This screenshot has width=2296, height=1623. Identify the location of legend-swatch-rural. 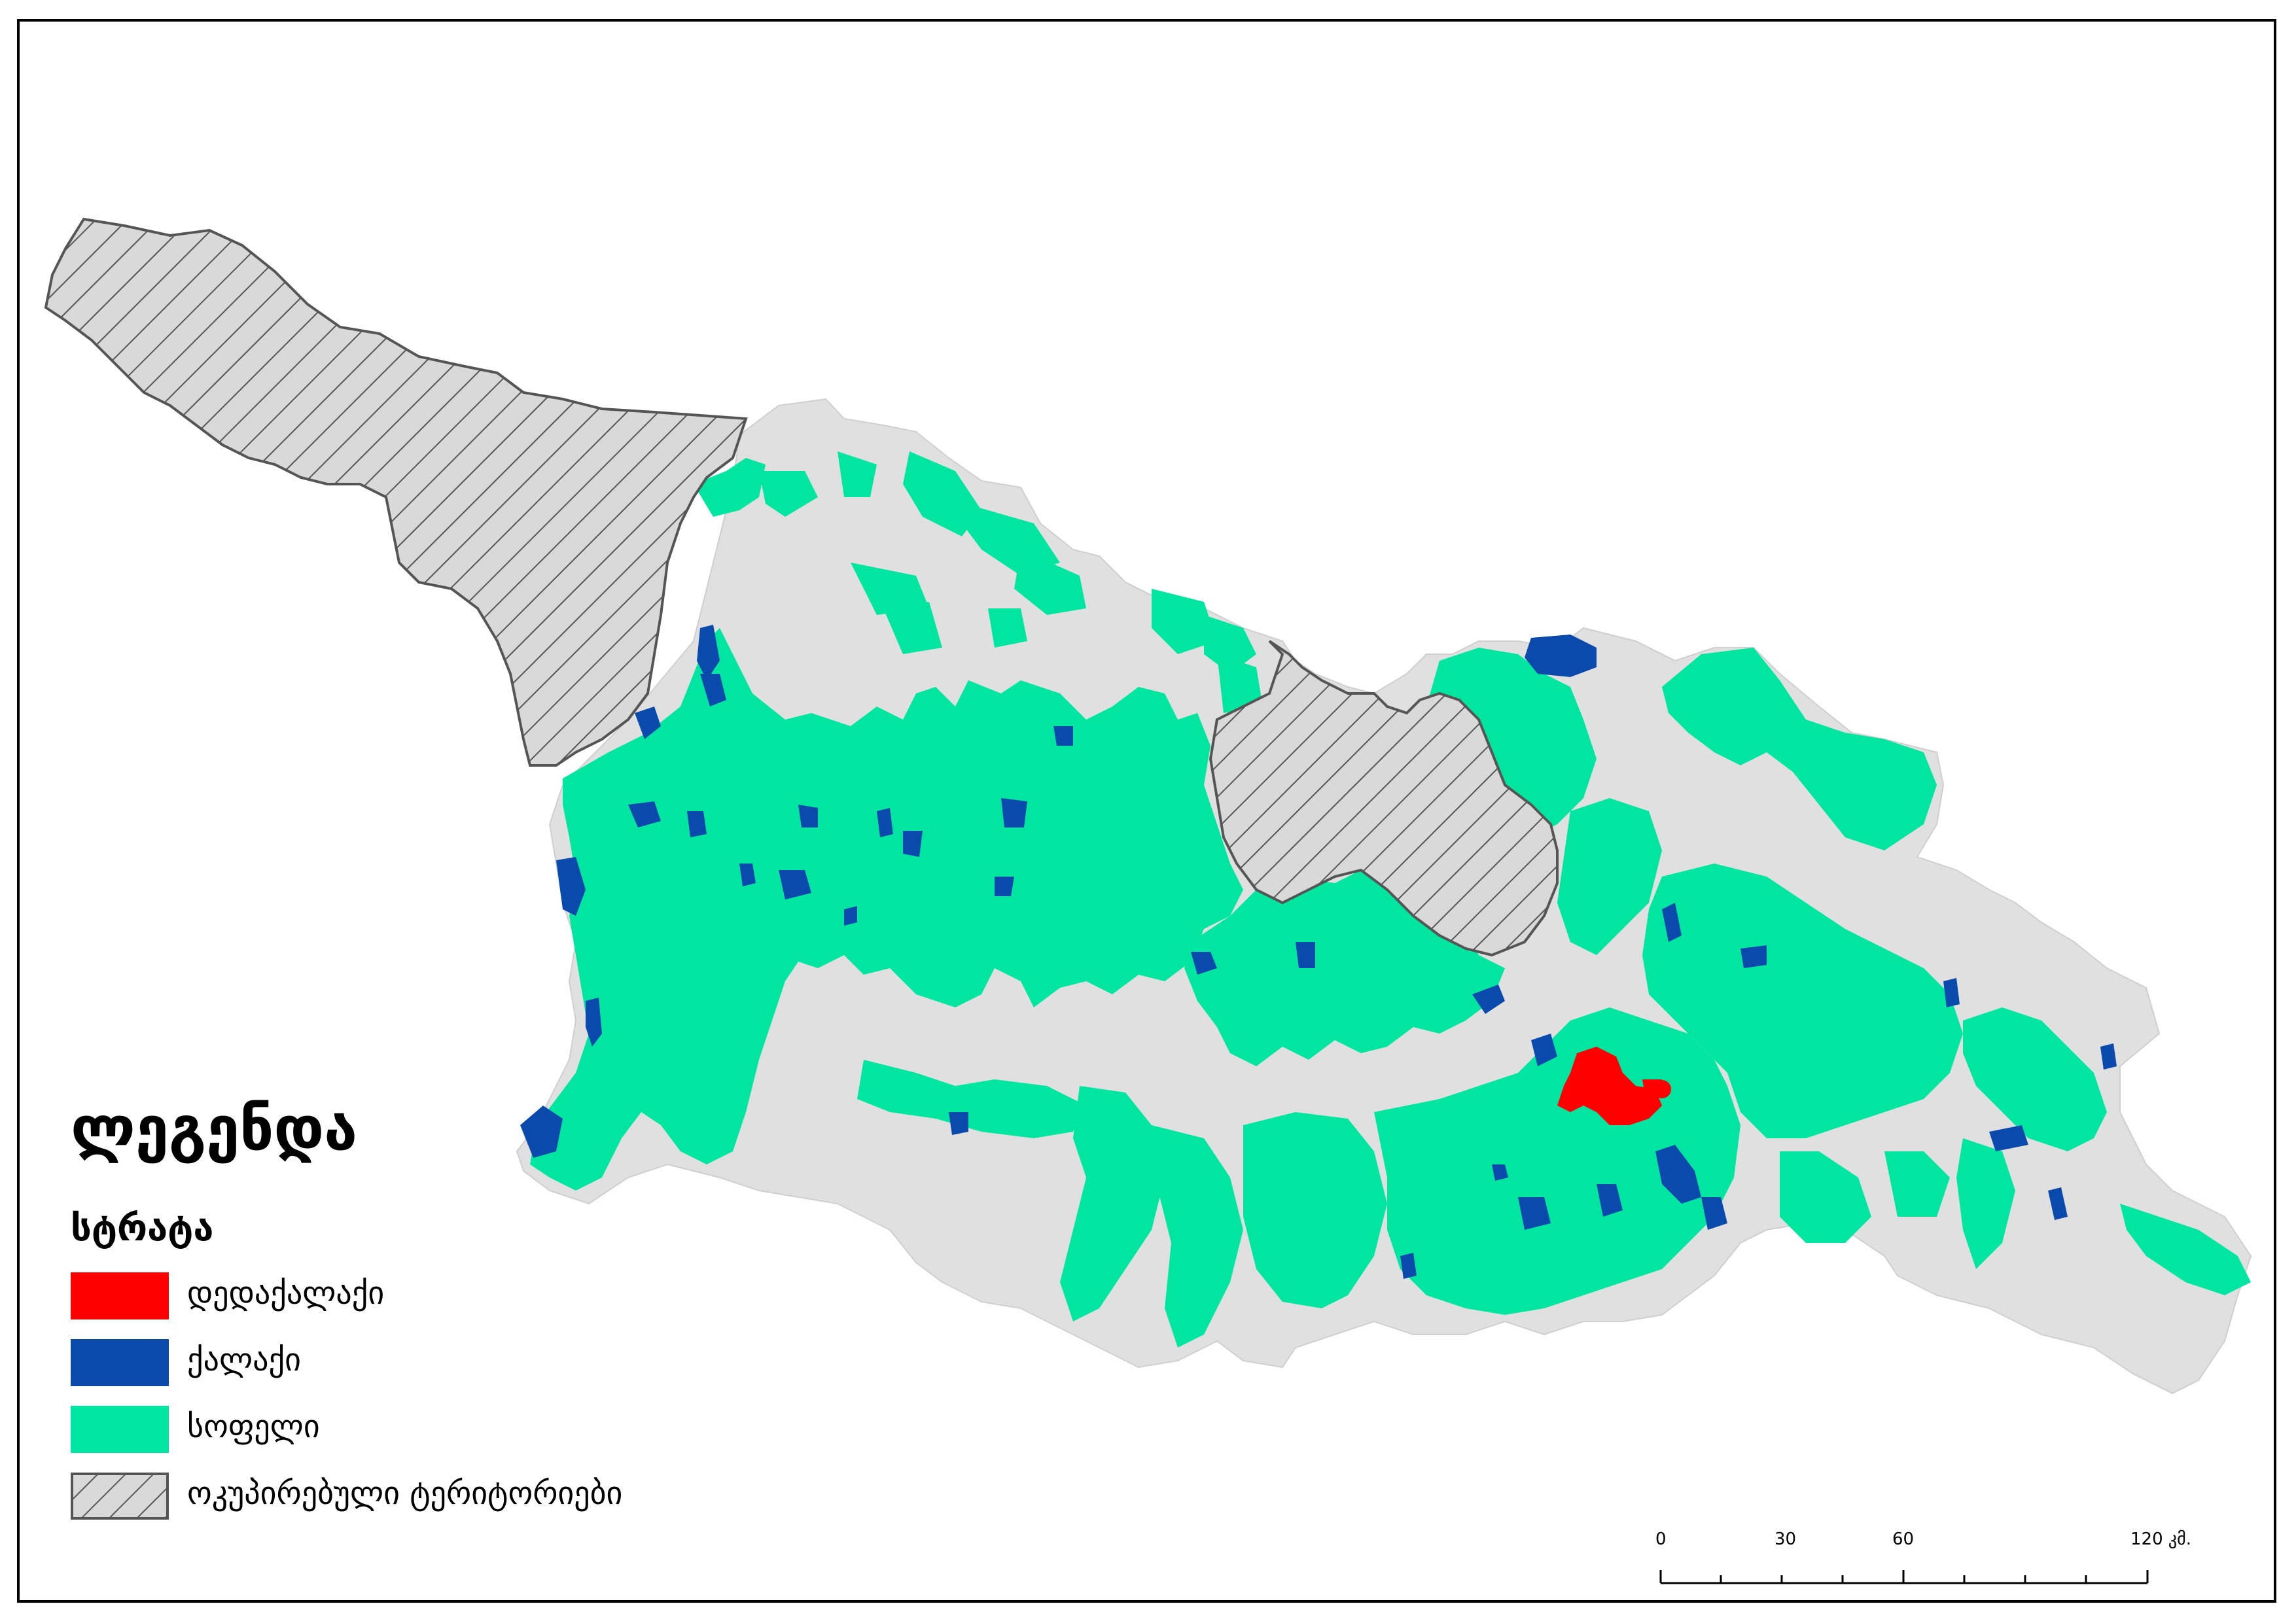
(120, 1430).